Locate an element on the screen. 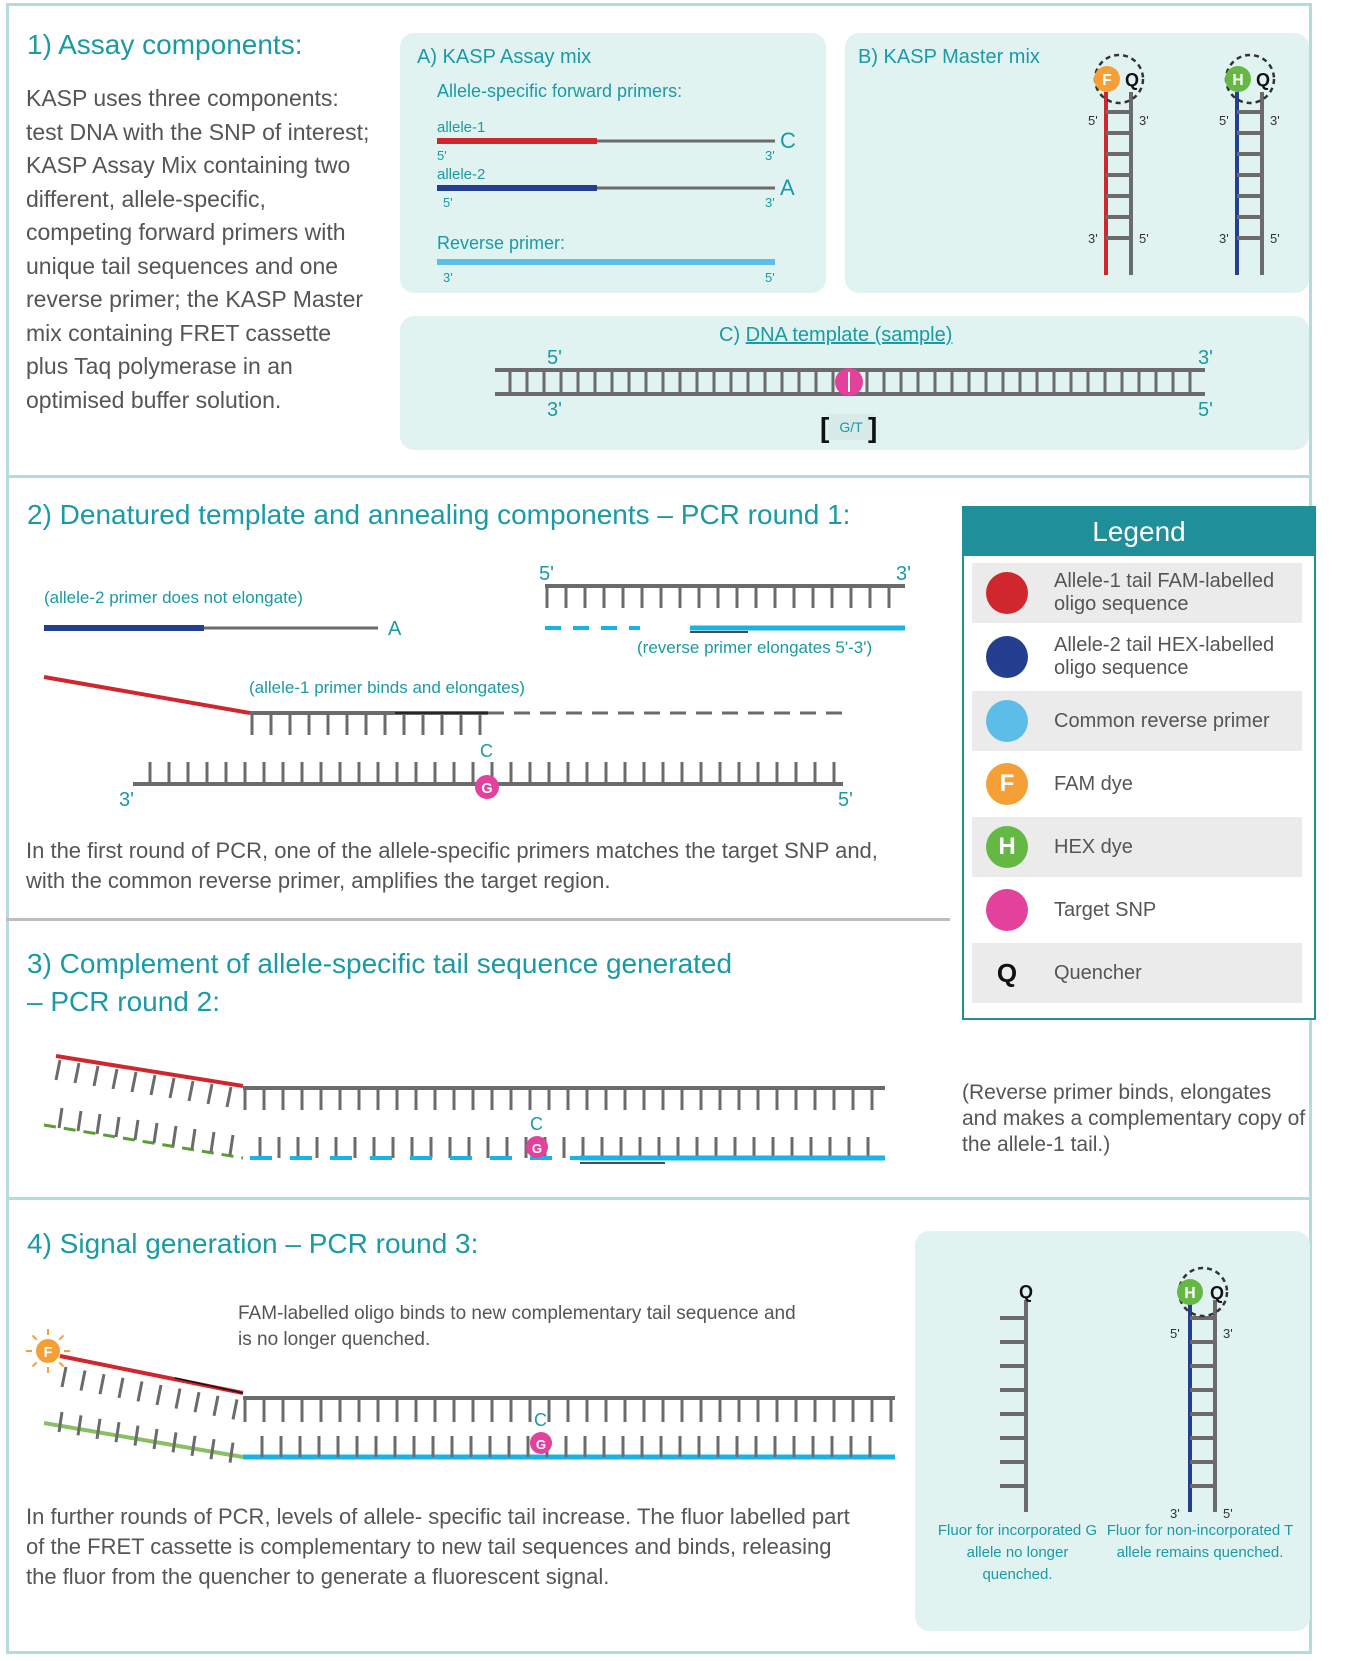 Image resolution: width=1349 pixels, height=1661 pixels. legend-item-label: Common reverse primer is located at coordinates (1162, 720).